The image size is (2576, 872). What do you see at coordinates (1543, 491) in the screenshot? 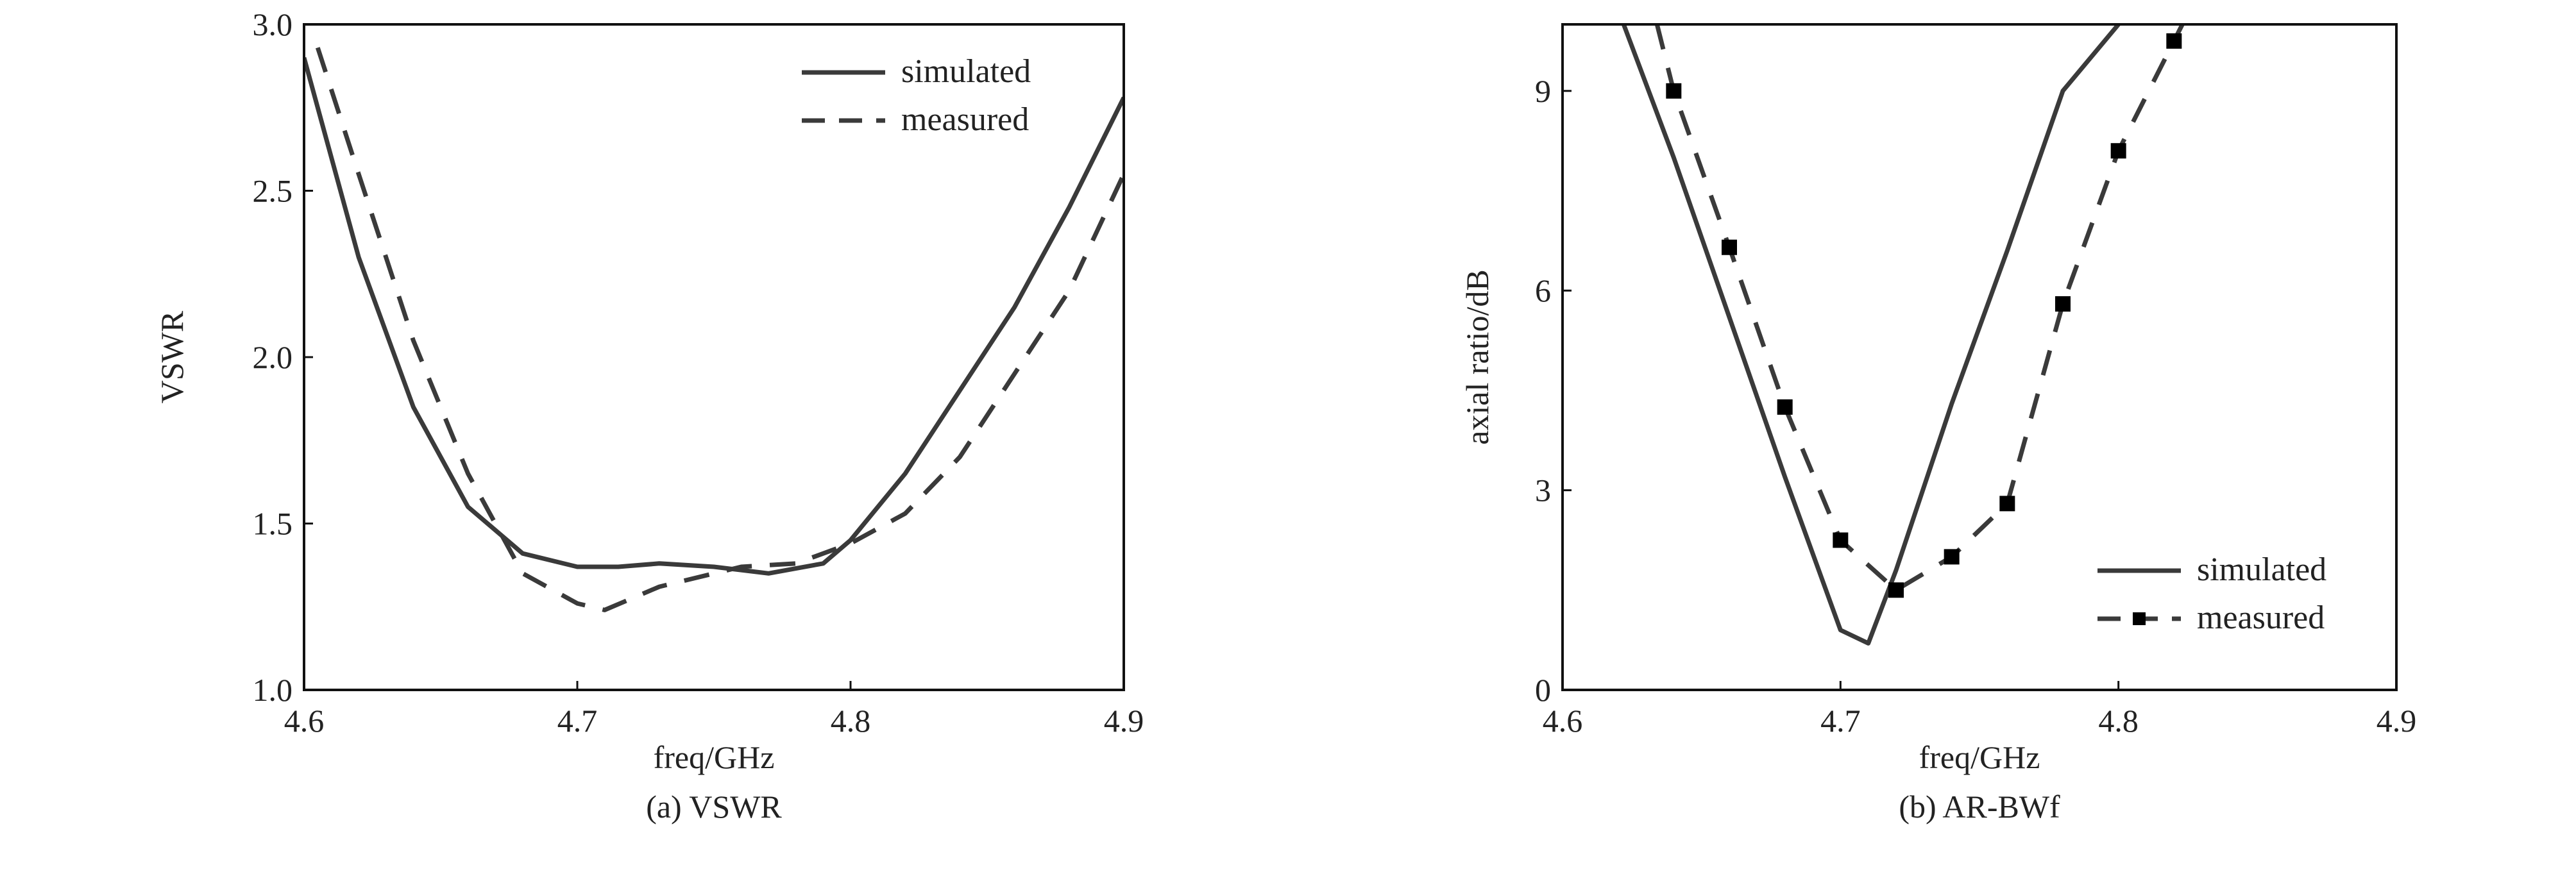
I see `y-tick-label: 3` at bounding box center [1543, 491].